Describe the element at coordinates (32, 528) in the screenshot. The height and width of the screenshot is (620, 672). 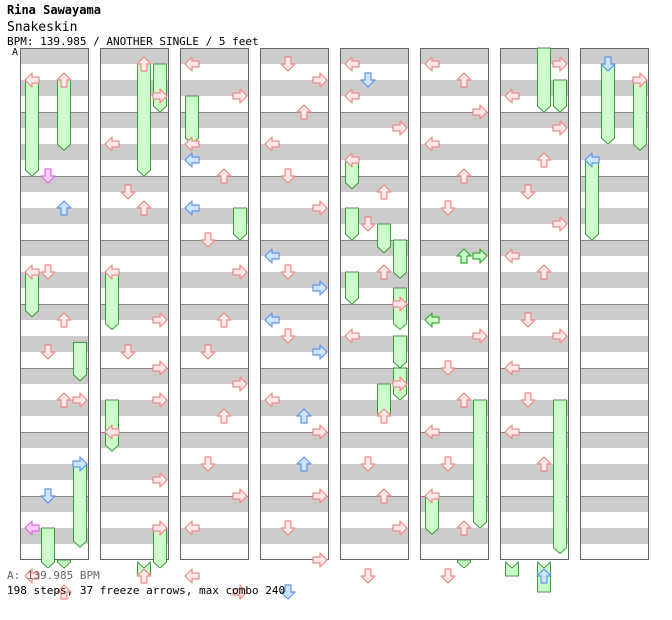
I see `left-arrow-pink` at that location.